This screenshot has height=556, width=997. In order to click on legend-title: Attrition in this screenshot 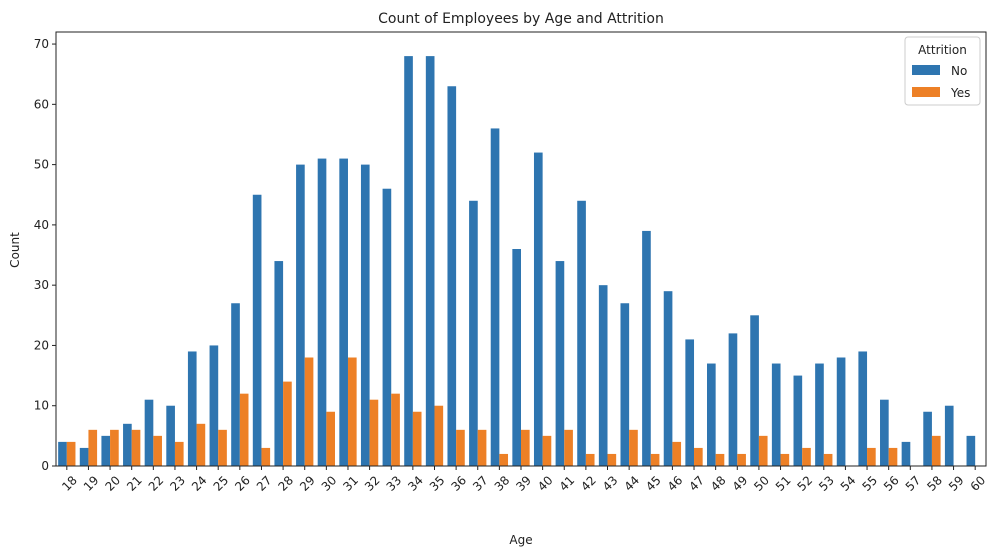, I will do `click(942, 50)`.